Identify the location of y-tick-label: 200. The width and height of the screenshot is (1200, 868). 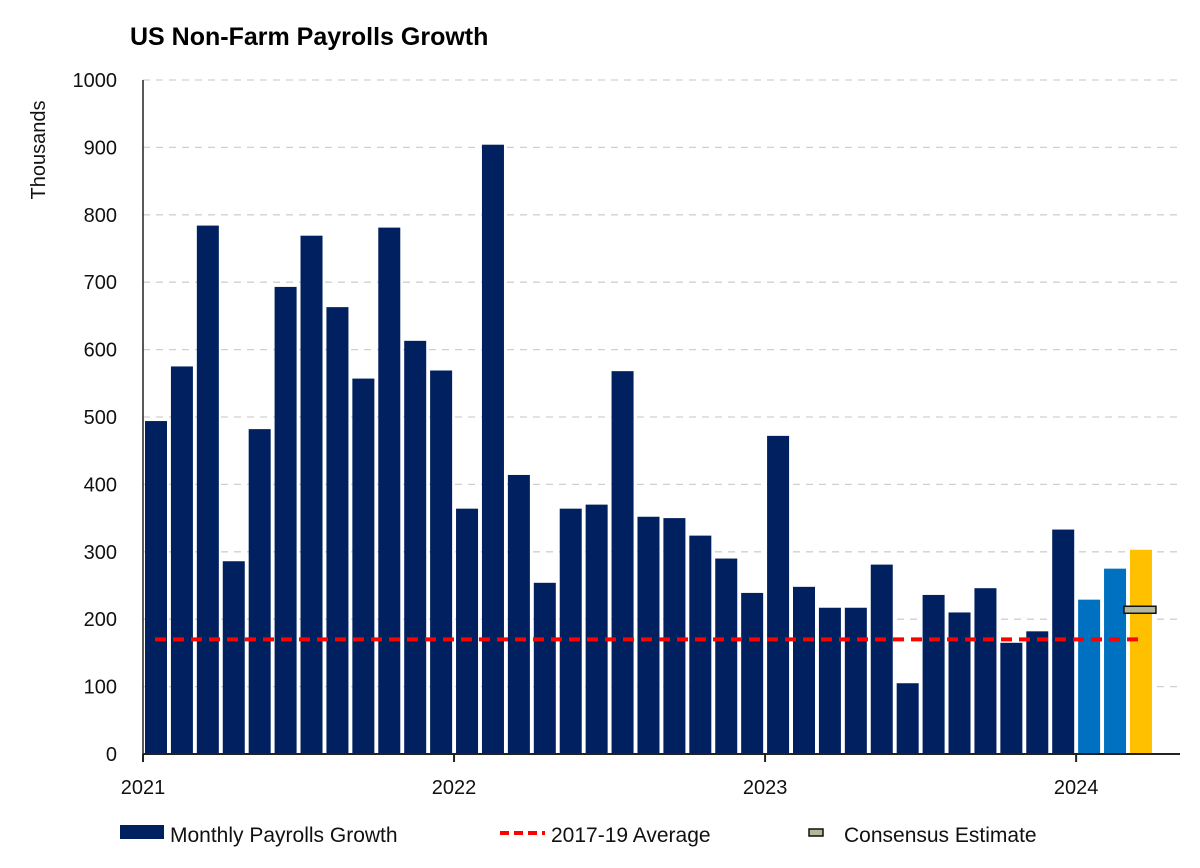
(100, 620).